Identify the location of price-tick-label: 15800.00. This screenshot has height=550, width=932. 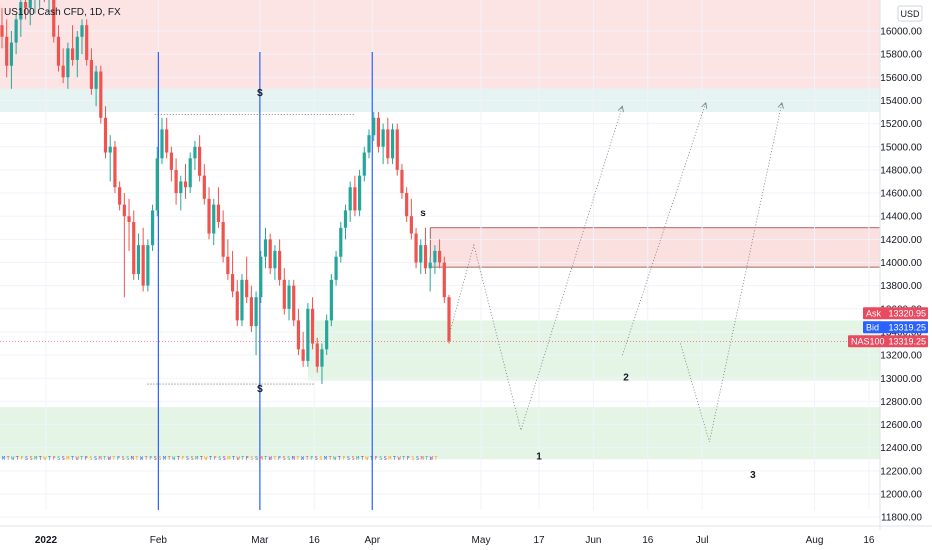
(901, 55).